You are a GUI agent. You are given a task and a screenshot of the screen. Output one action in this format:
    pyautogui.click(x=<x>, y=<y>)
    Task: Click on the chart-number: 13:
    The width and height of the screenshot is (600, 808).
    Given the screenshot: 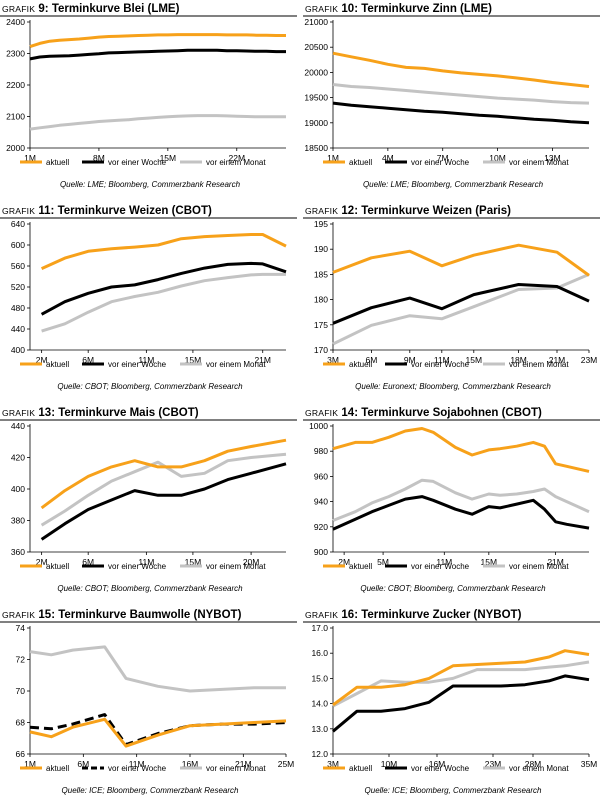 What is the action you would take?
    pyautogui.click(x=46, y=413)
    